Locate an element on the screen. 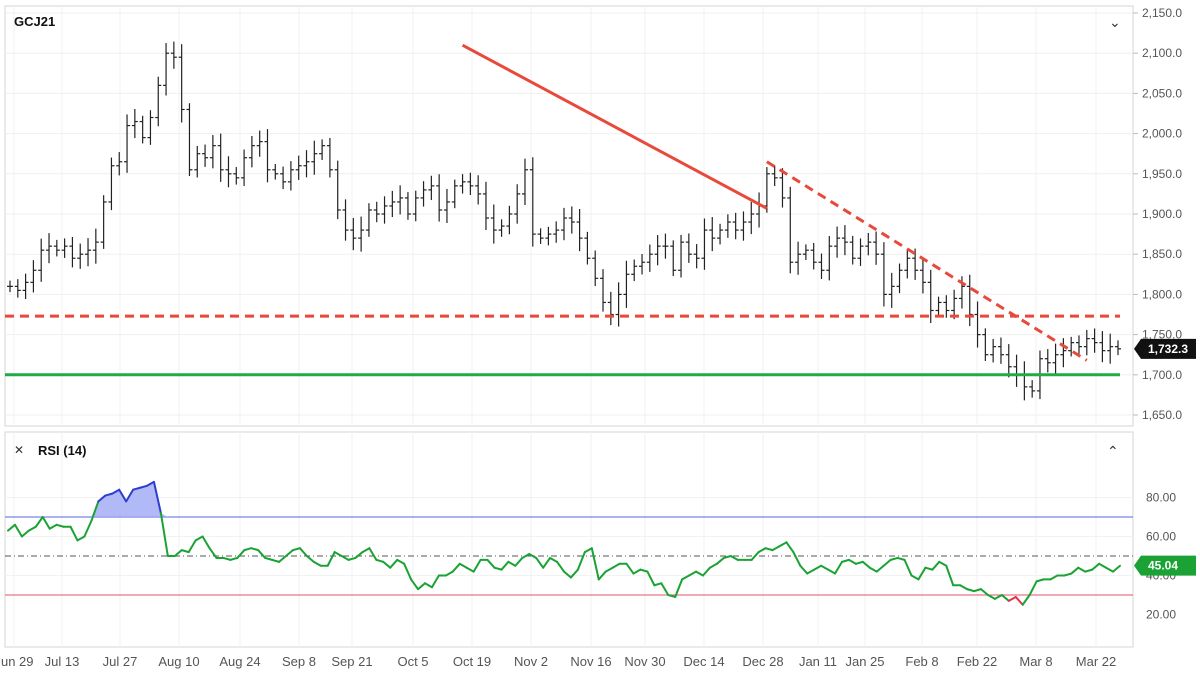 Image resolution: width=1200 pixels, height=678 pixels. x-tick-label: Jul 27 is located at coordinates (120, 661).